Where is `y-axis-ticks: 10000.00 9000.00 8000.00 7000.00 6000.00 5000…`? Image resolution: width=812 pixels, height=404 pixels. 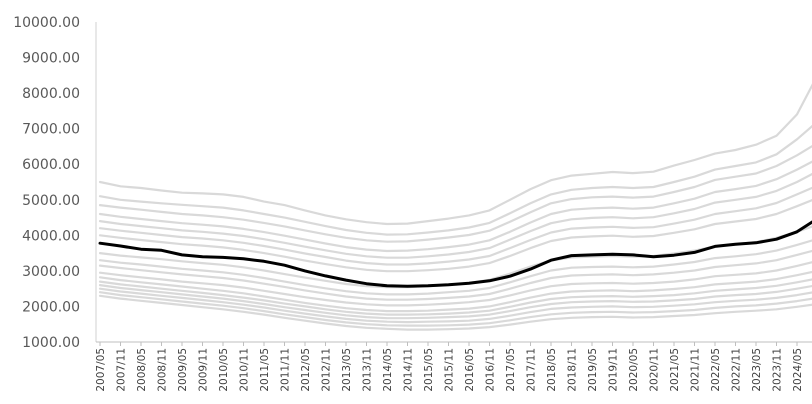 y-axis-ticks: 10000.00 9000.00 8000.00 7000.00 6000.00 5000… is located at coordinates (46, 183).